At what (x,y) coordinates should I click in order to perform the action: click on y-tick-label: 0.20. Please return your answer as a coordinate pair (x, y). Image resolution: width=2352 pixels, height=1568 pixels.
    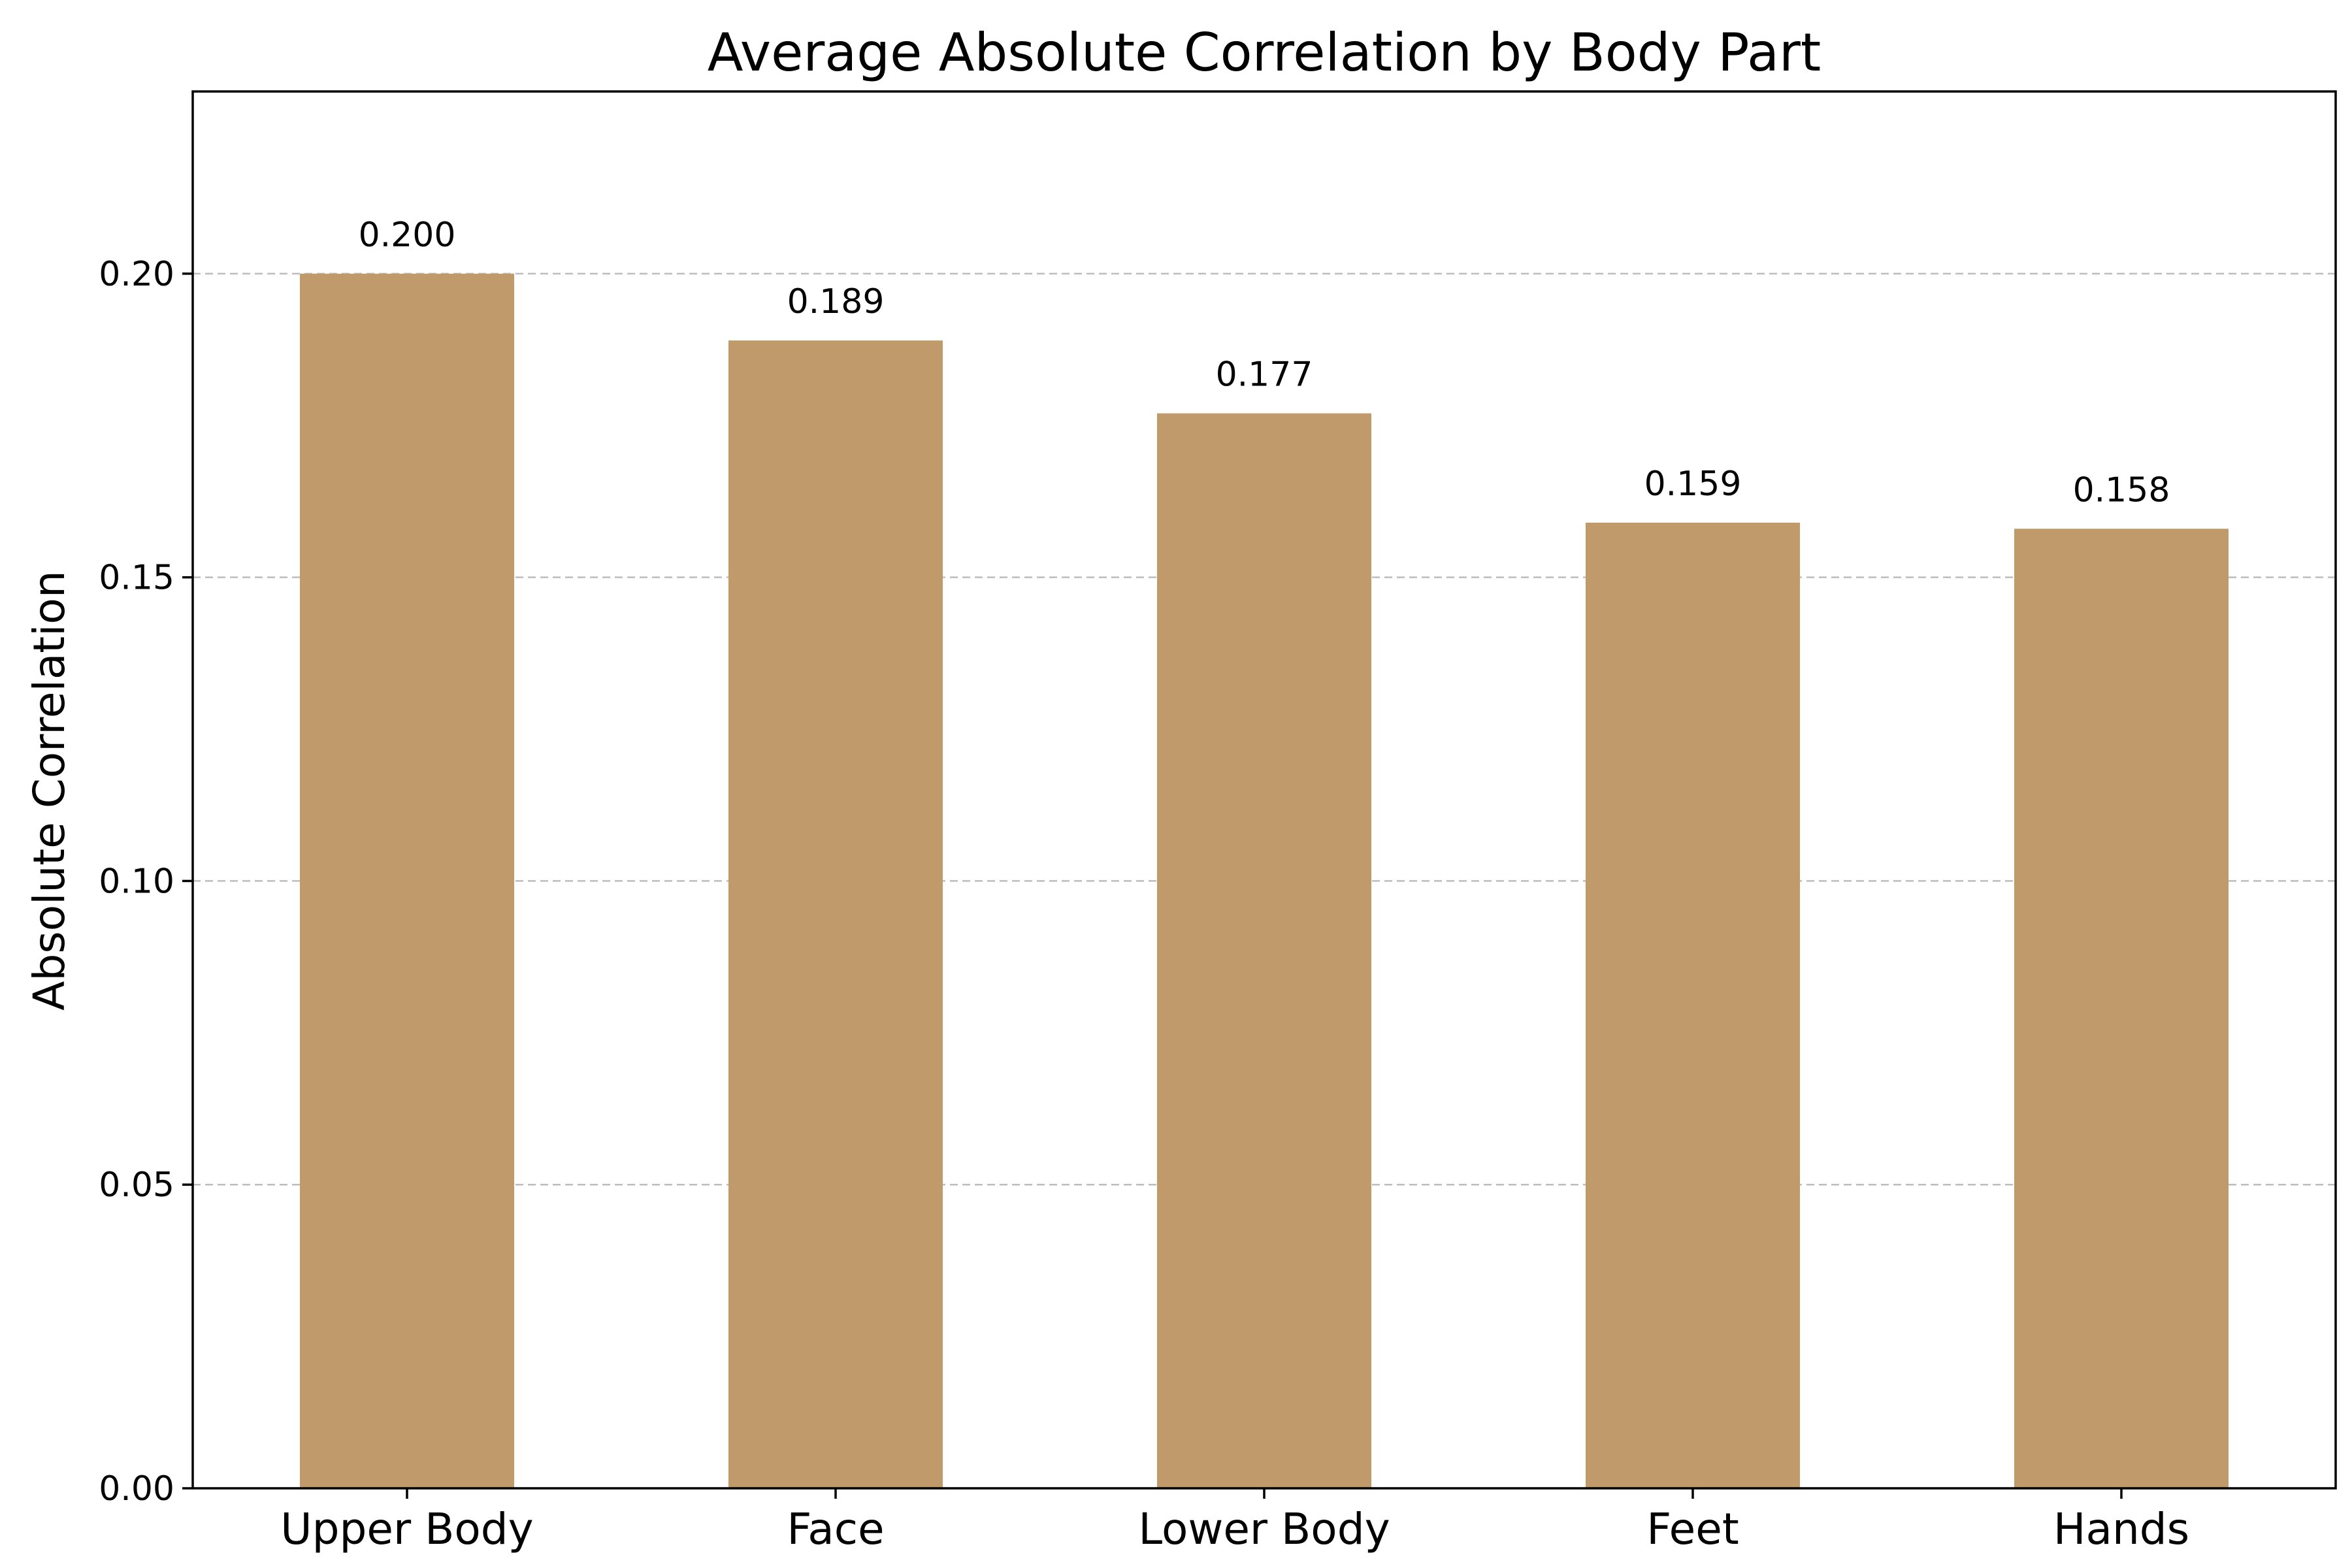
    Looking at the image, I should click on (136, 274).